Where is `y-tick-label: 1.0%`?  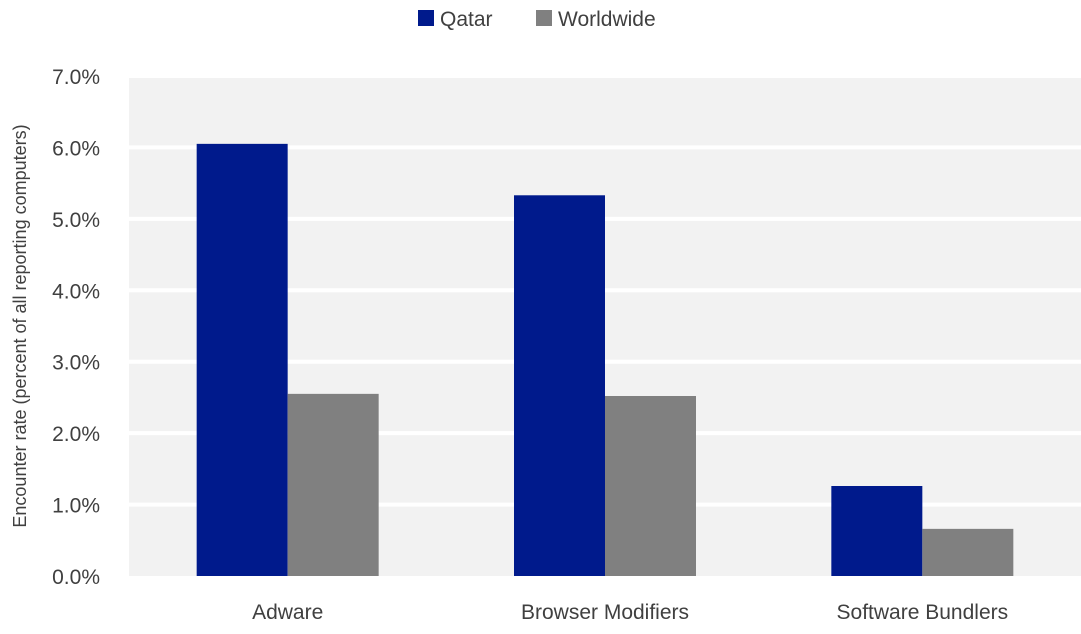 y-tick-label: 1.0% is located at coordinates (76, 506).